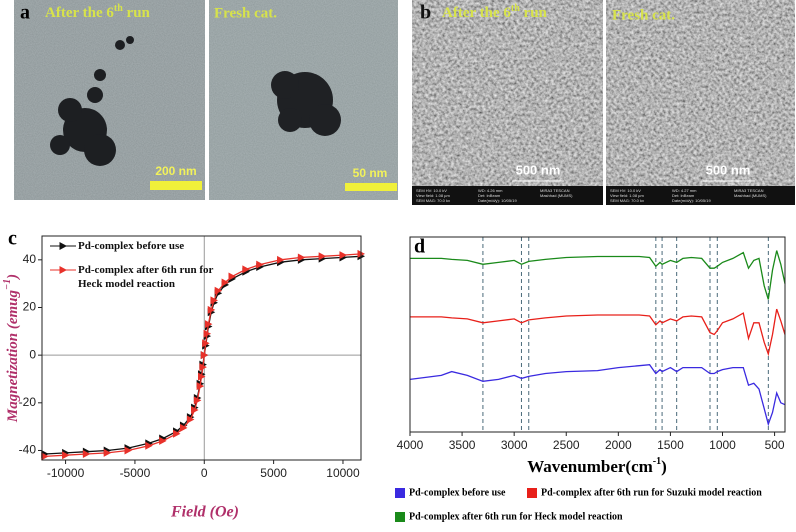 The height and width of the screenshot is (532, 796). Describe the element at coordinates (30, 307) in the screenshot. I see `y-tick-label: 20` at that location.